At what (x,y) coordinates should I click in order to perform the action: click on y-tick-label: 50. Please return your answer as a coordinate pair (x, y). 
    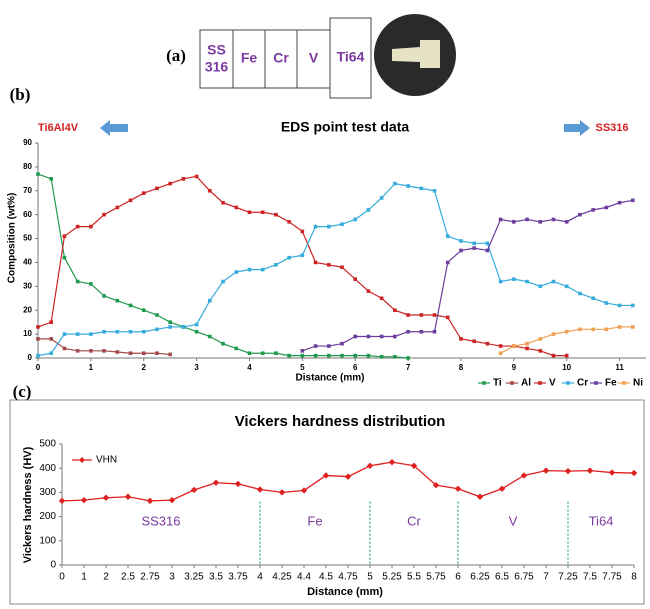
    Looking at the image, I should click on (27, 238).